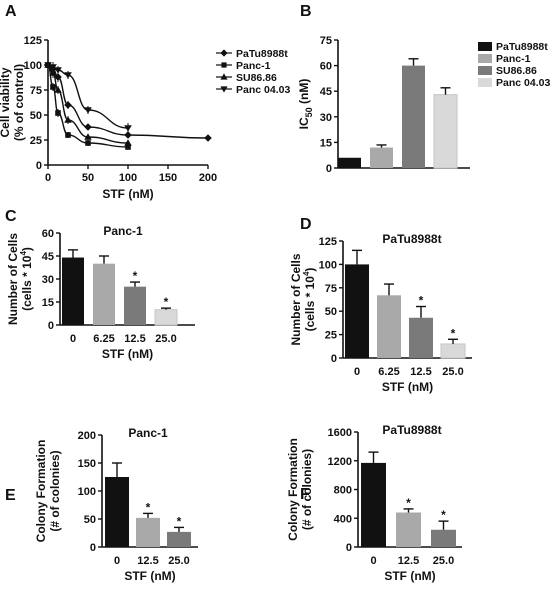 The image size is (550, 595). I want to click on legend-item: Panc-1, so click(243, 66).